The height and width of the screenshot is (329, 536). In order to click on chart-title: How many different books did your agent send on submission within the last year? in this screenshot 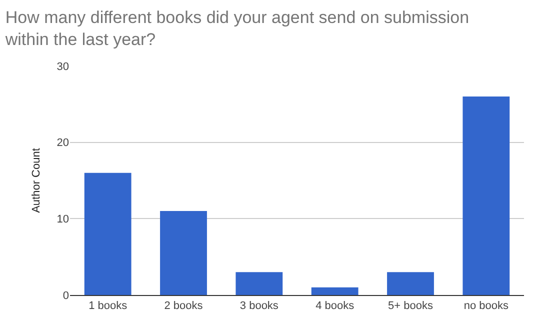, I will do `click(237, 29)`.